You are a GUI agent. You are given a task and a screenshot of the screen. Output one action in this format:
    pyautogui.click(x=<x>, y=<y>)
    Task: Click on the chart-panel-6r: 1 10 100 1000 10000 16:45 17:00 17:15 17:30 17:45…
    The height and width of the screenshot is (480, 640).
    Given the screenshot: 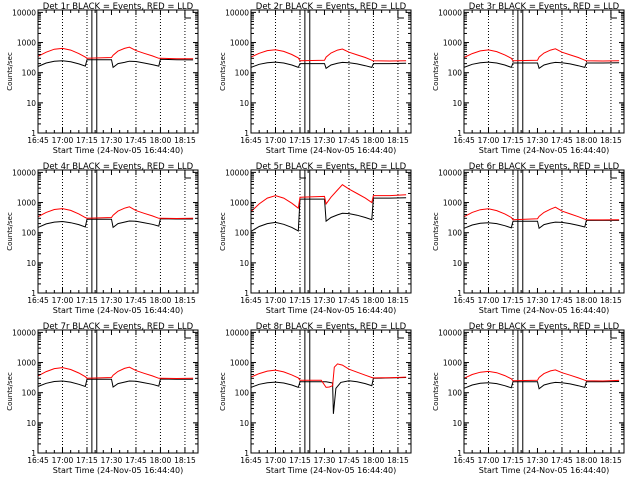 What is the action you would take?
    pyautogui.click(x=528, y=238)
    